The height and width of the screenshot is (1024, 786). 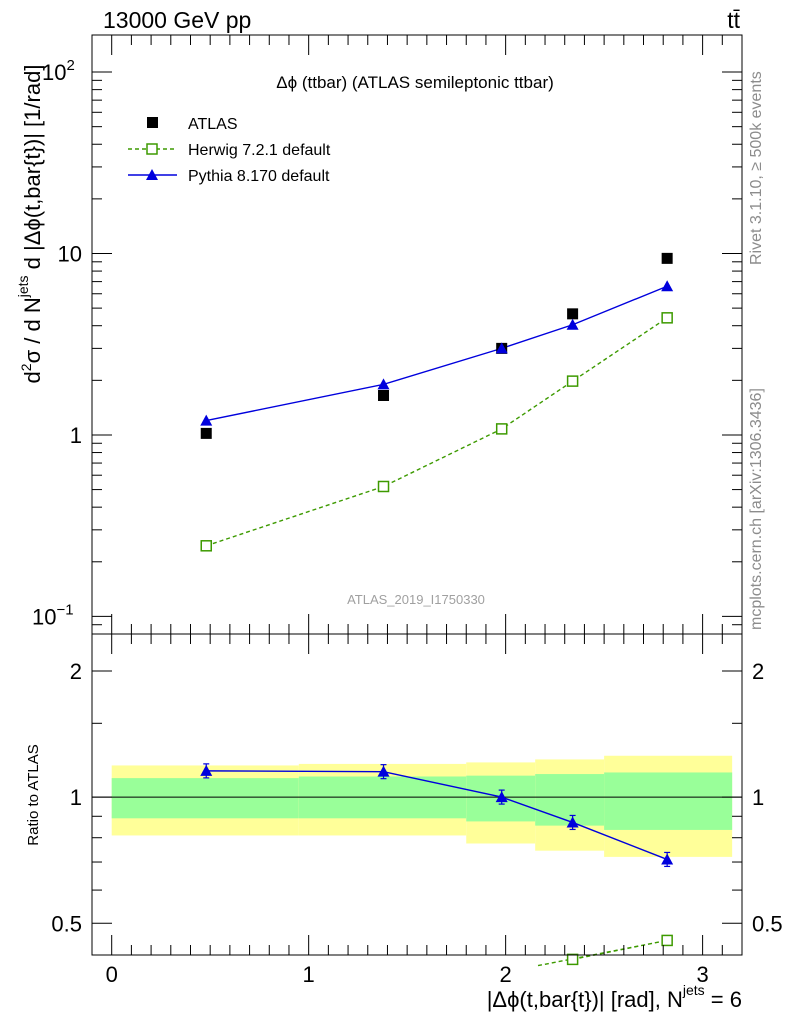 What do you see at coordinates (758, 671) in the screenshot?
I see `ratio-y-tick-label-right: 2` at bounding box center [758, 671].